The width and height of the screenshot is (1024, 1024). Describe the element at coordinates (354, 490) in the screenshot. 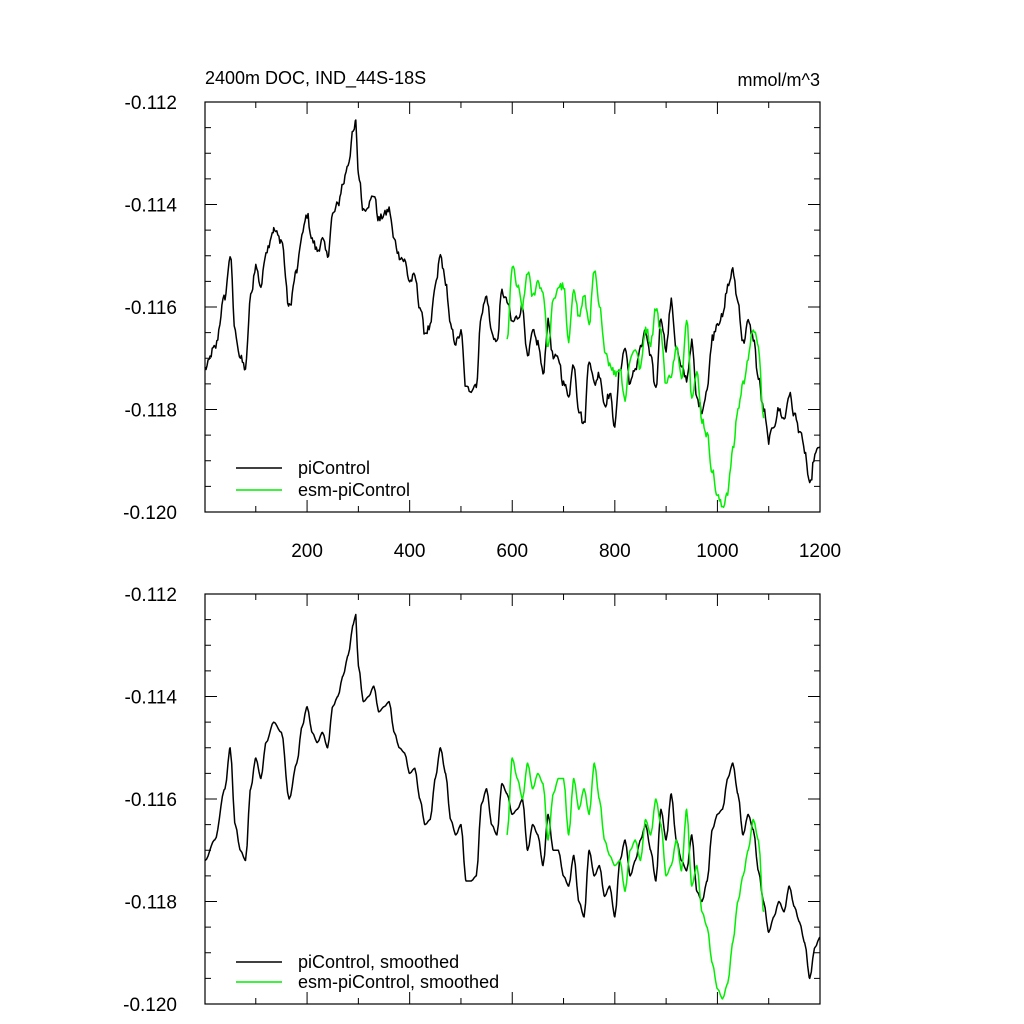

I see `legend-label-esm-picontrol: esm-piControl` at that location.